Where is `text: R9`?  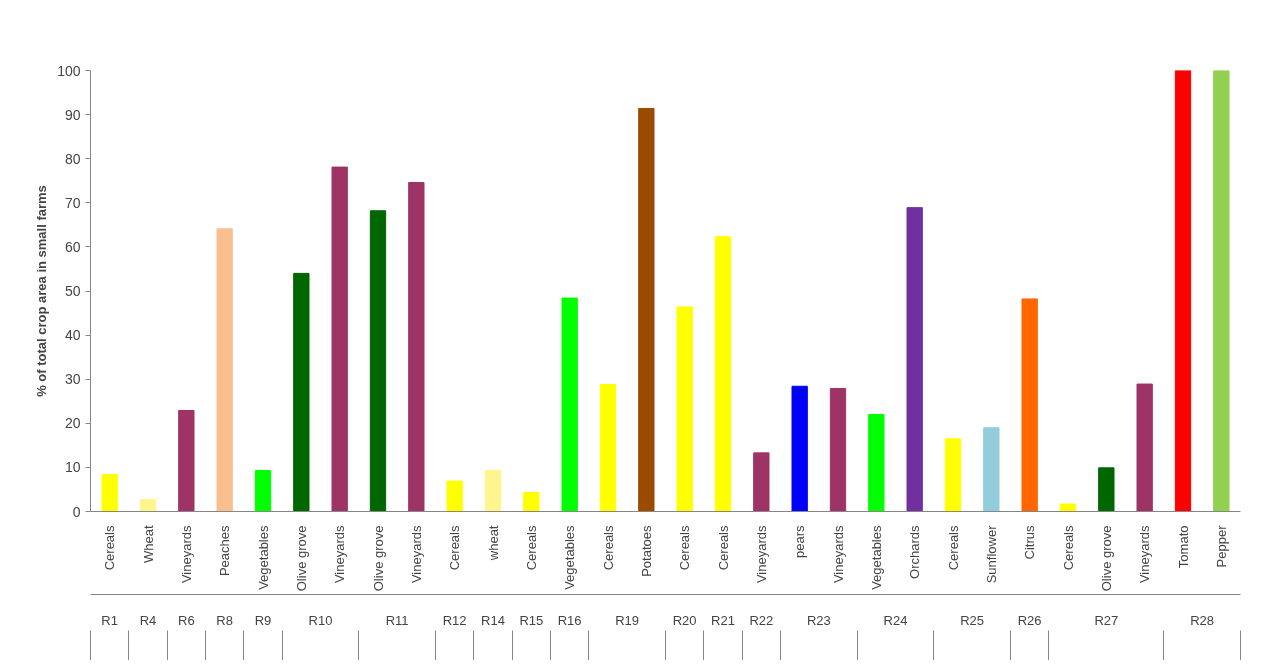
text: R9 is located at coordinates (263, 620).